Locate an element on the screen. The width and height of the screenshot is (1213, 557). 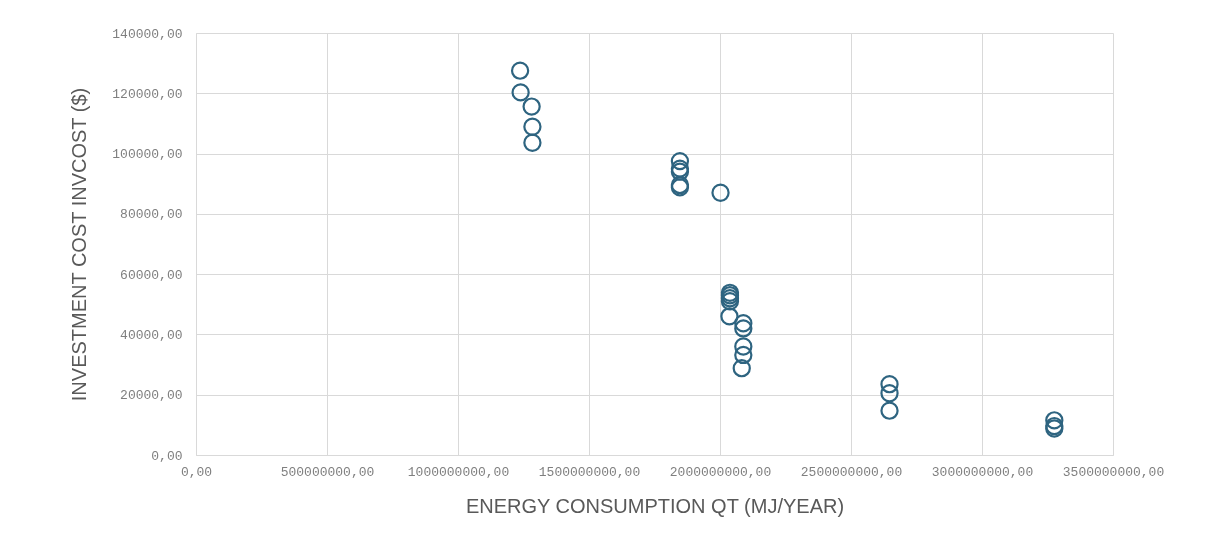
x-tick-label: 2500000000,00 is located at coordinates (851, 472).